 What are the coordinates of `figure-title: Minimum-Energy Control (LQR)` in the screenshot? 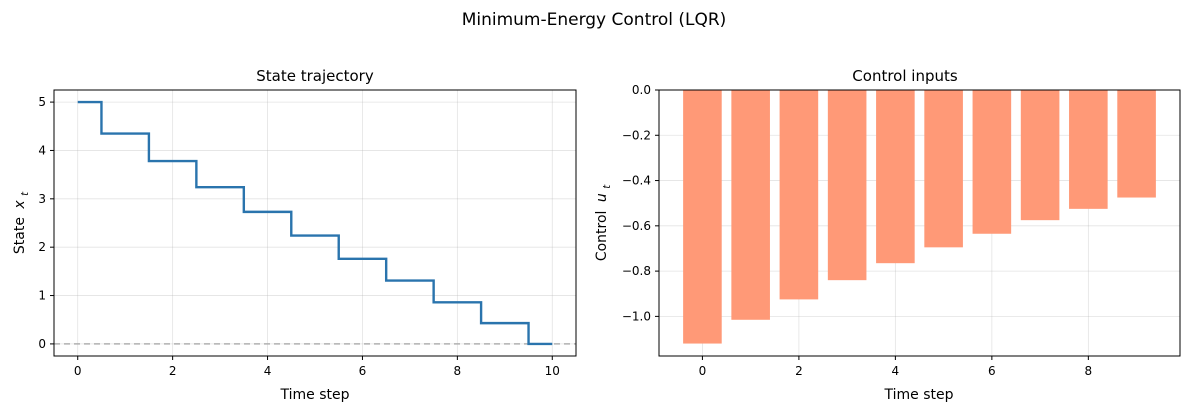 It's located at (594, 20).